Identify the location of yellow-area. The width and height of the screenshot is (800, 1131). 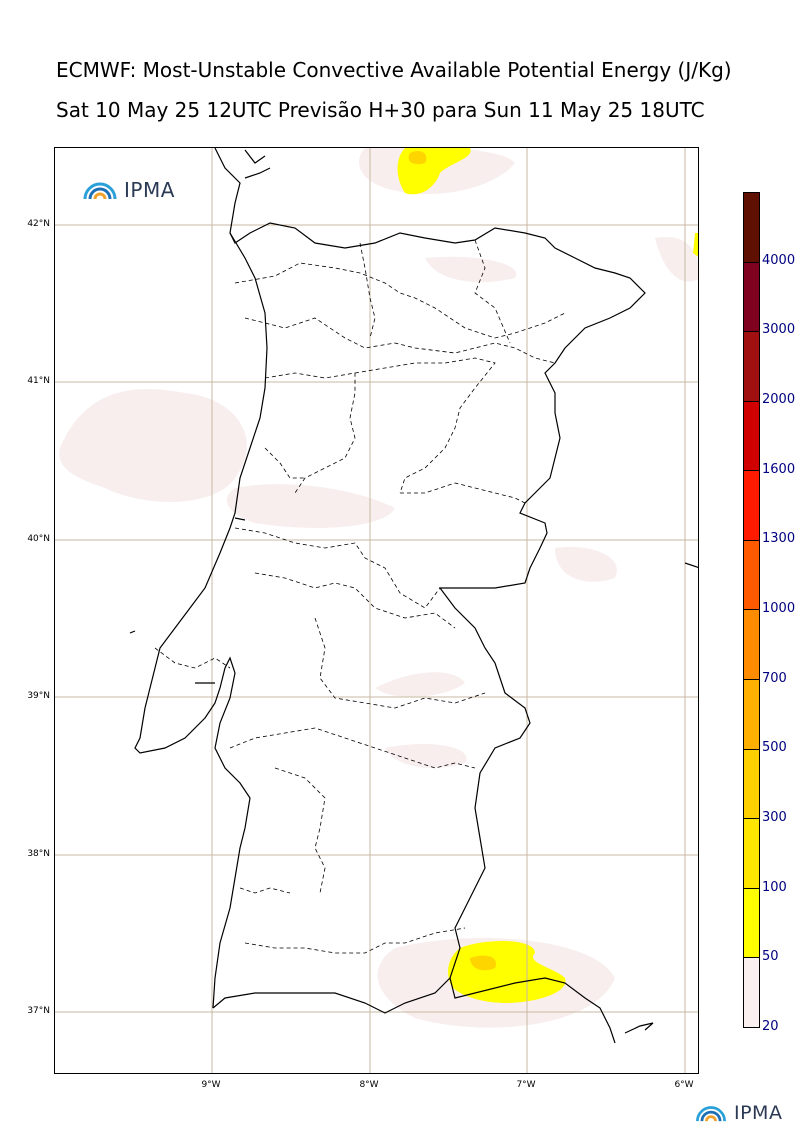
(695, 245).